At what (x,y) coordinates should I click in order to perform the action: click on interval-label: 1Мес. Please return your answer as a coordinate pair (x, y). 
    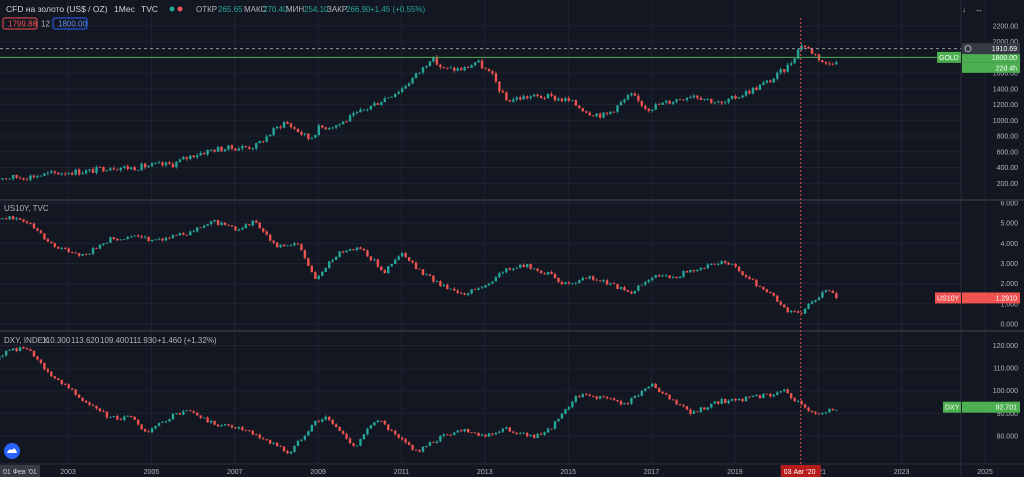
    Looking at the image, I should click on (125, 9).